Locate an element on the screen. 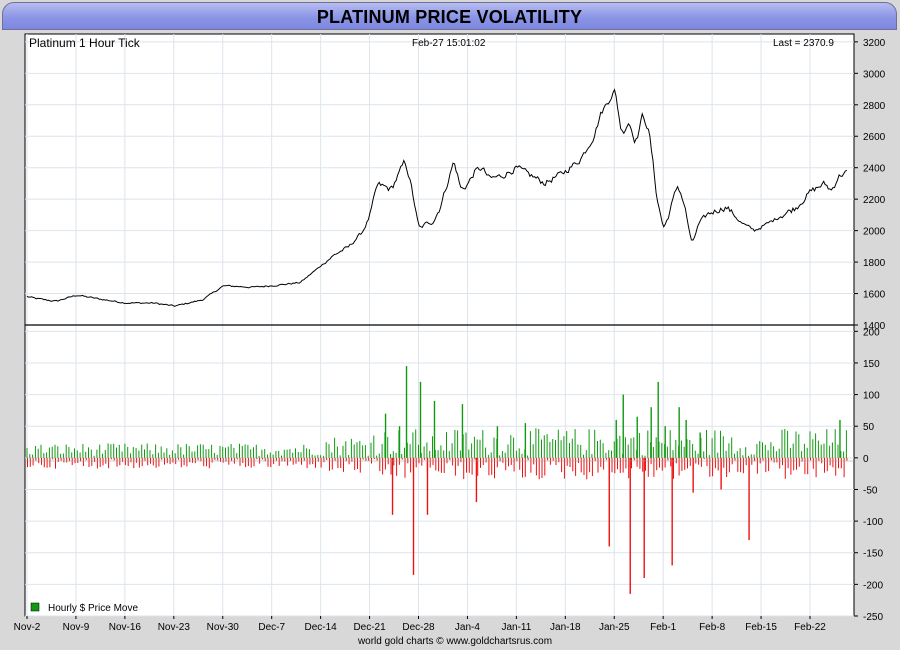 The image size is (900, 650). y-tick-label: 2600 is located at coordinates (874, 137).